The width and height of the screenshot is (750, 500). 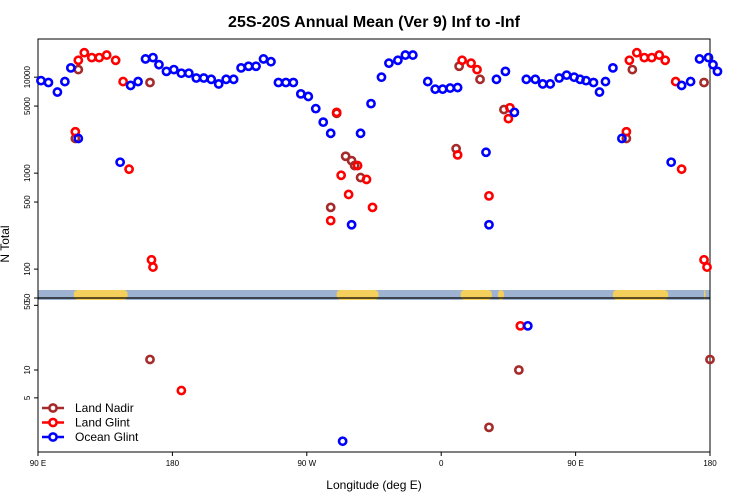 I want to click on legend-marker-land-nadir, so click(x=53, y=408).